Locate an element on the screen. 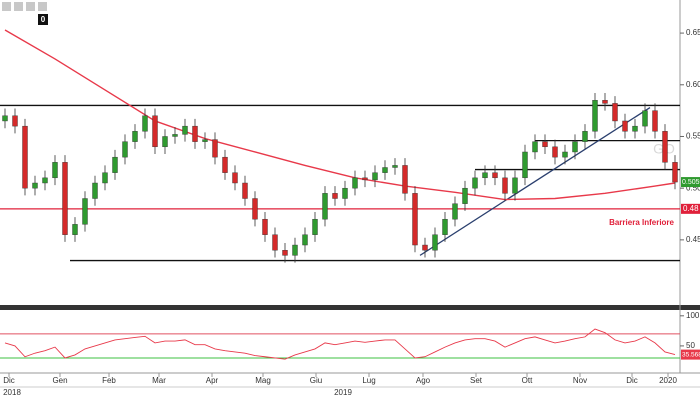  toolbar-badge: 0 is located at coordinates (43, 19).